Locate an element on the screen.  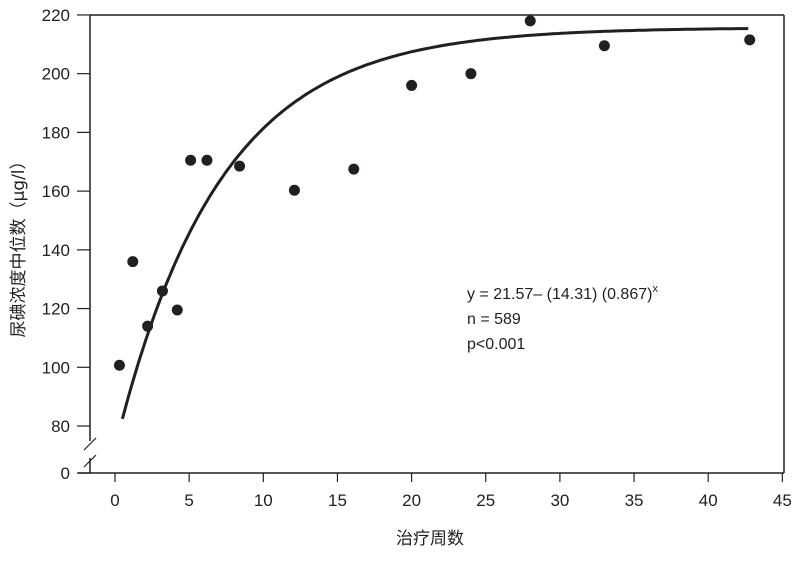
y-tick-label: 120 is located at coordinates (56, 309).